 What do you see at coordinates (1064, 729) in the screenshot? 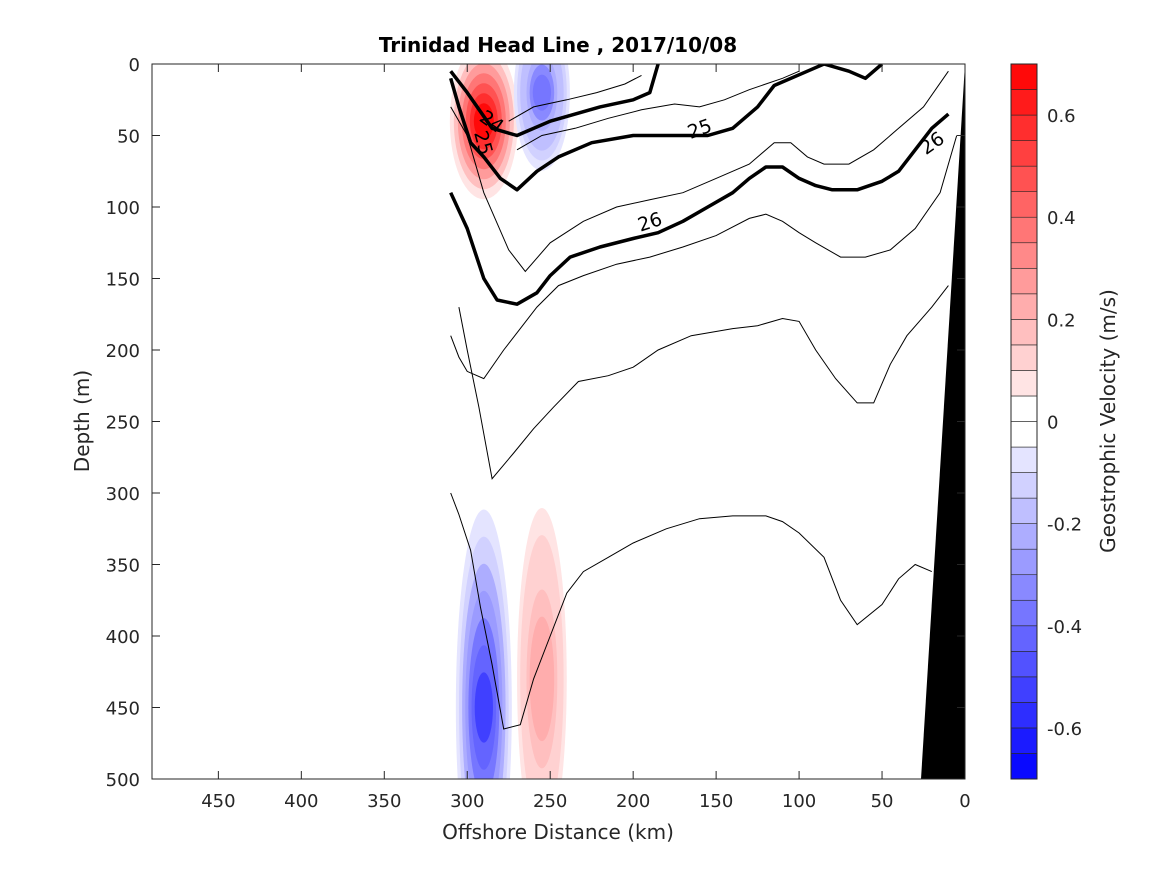
I see `colorbar-tick-label: -0.6` at bounding box center [1064, 729].